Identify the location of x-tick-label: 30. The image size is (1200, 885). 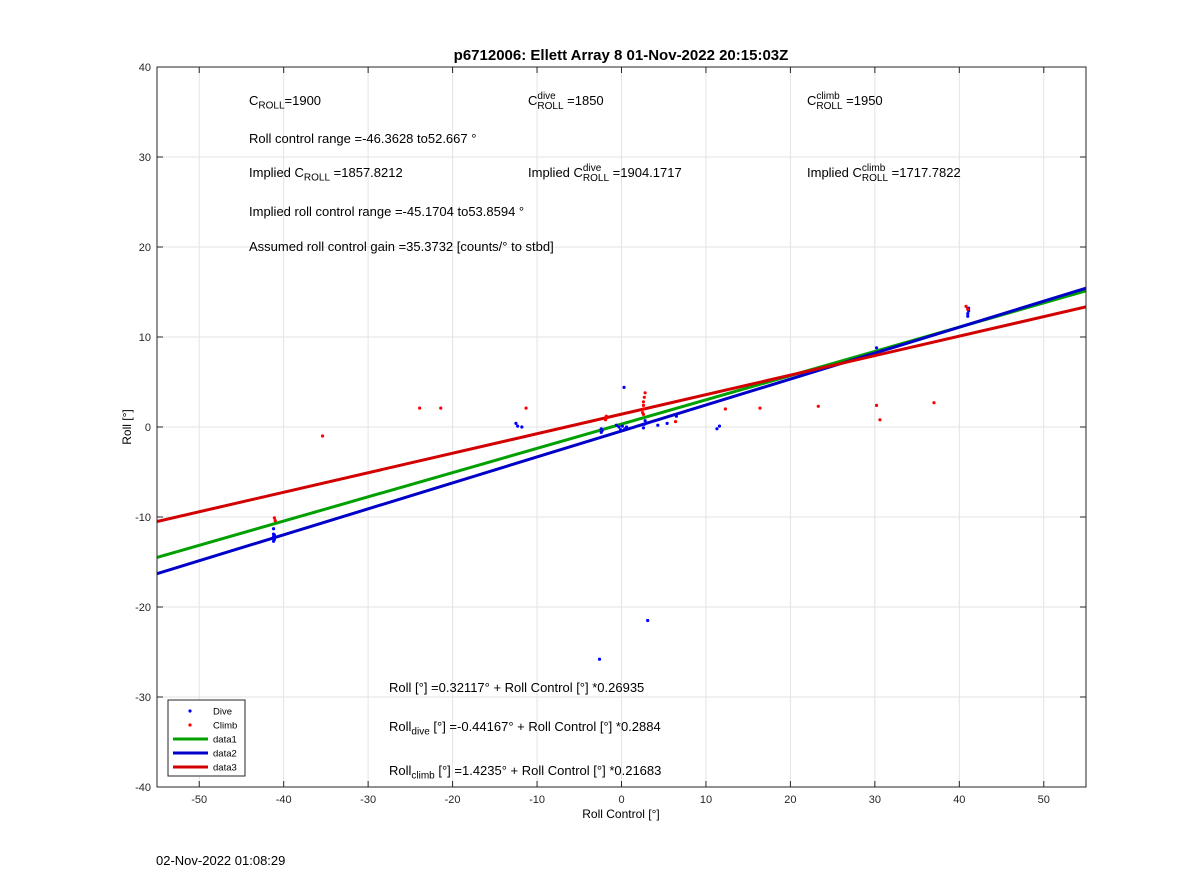
(875, 800).